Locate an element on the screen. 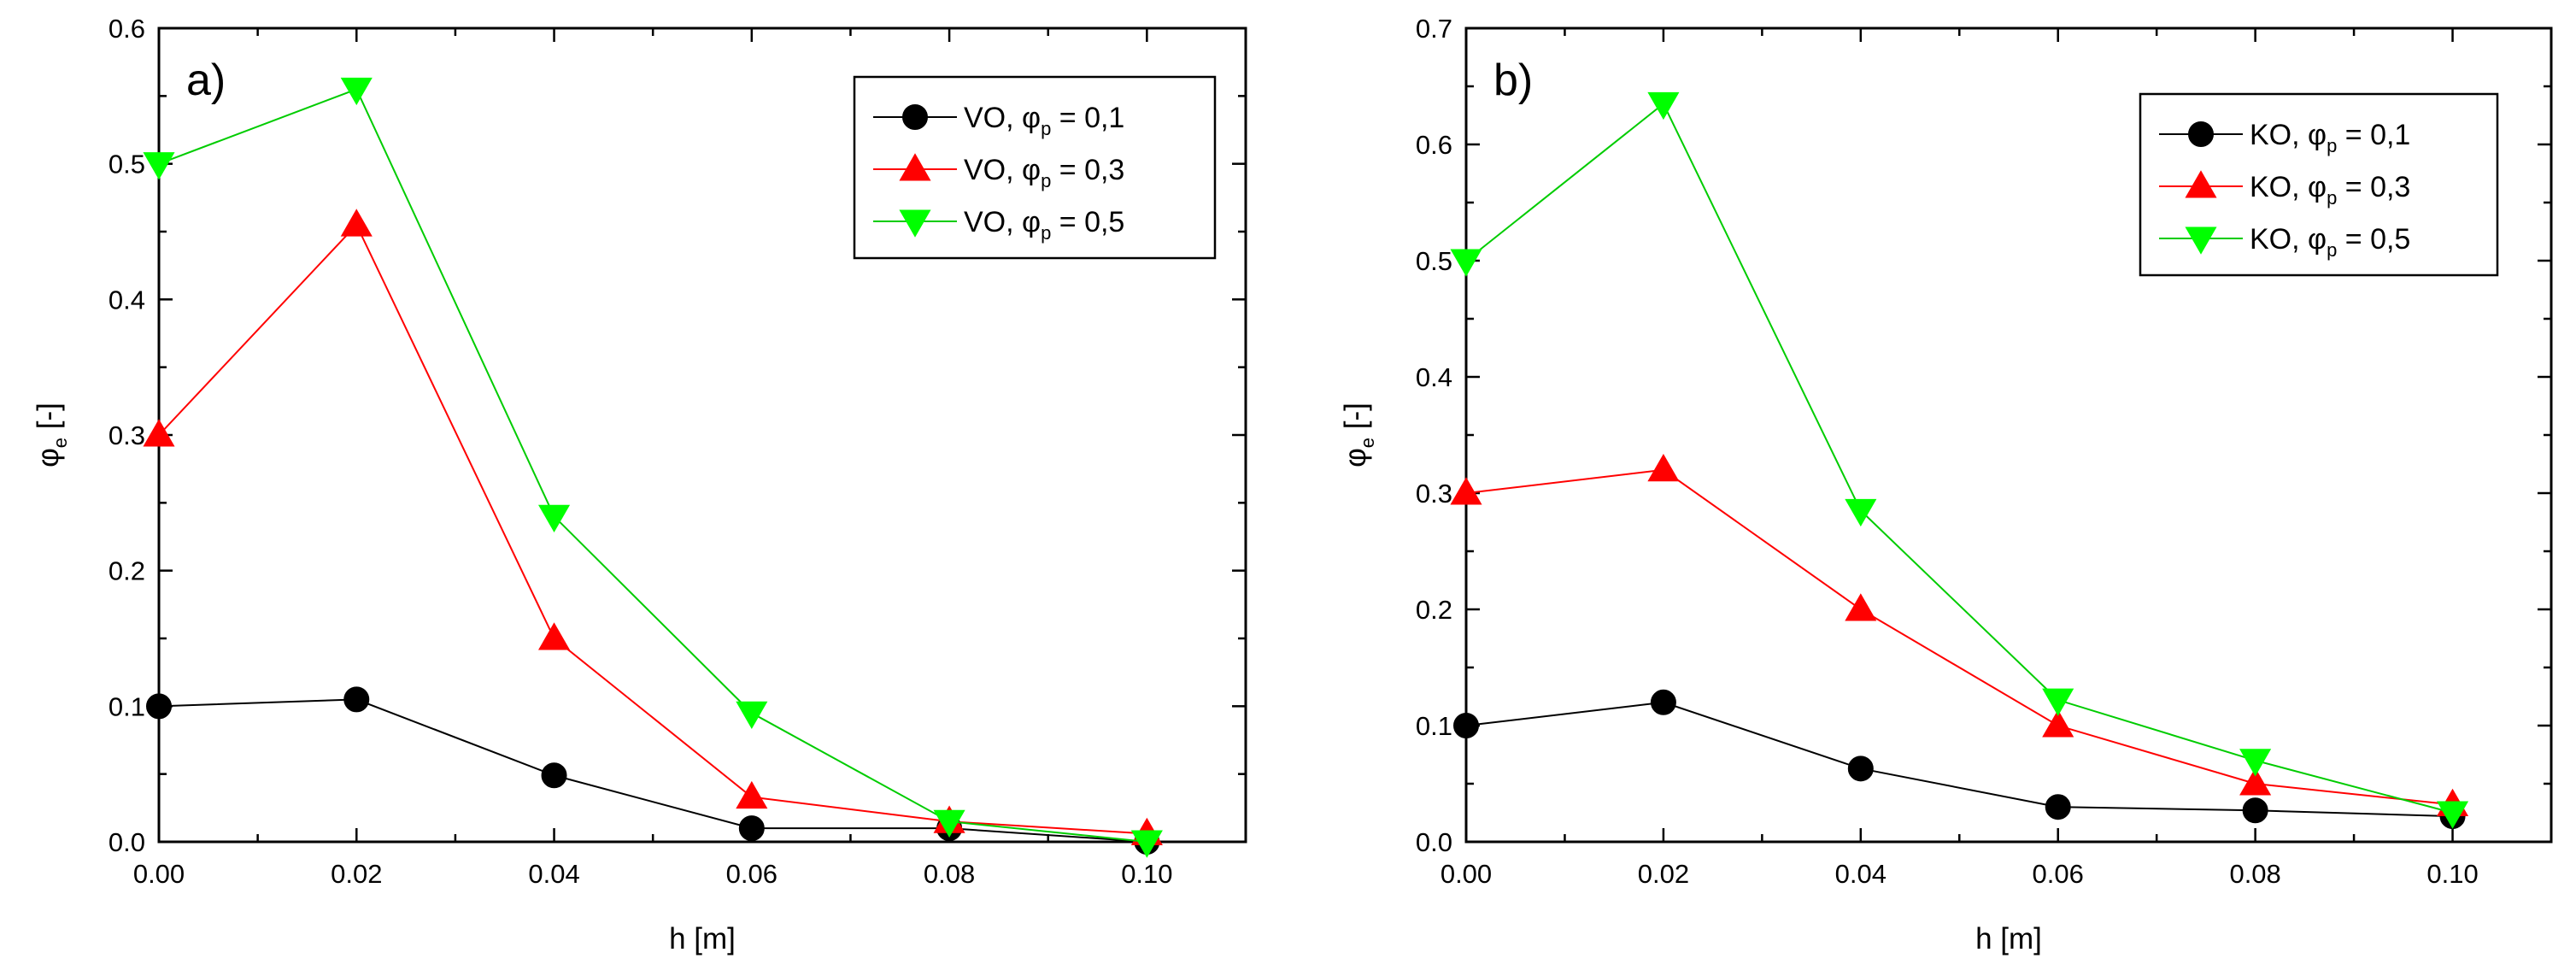 This screenshot has width=2576, height=976. chart1-legend-entry-2: KO, φp = 0,5 is located at coordinates (2330, 242).